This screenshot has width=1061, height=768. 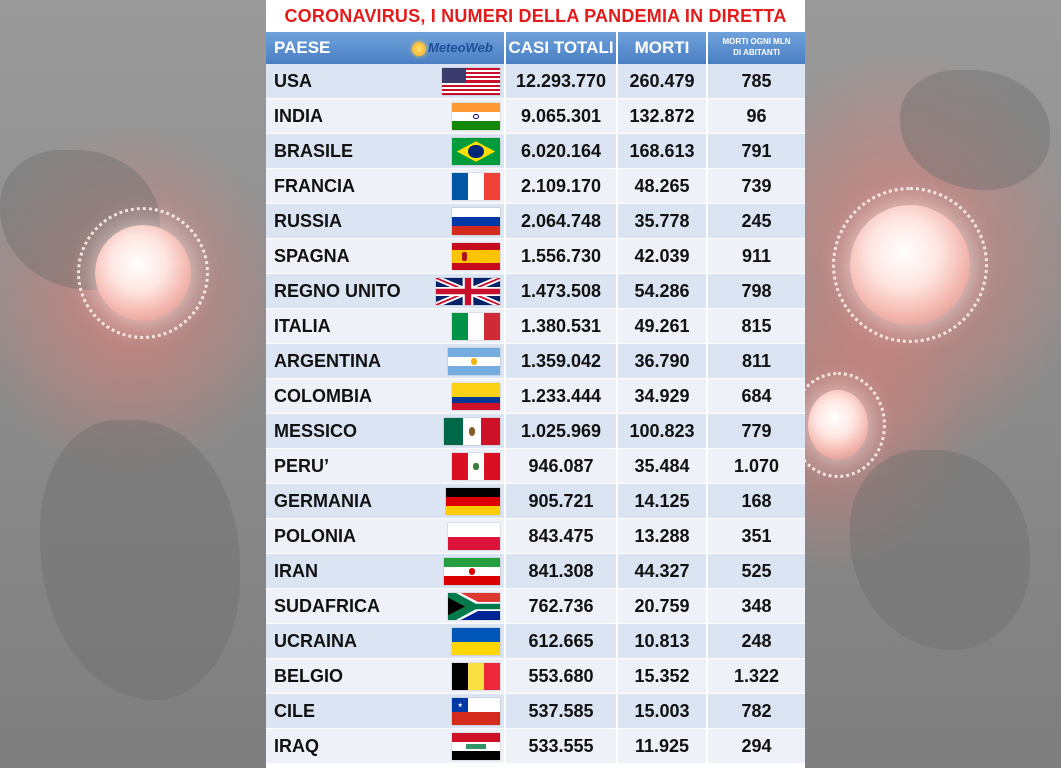 What do you see at coordinates (756, 571) in the screenshot?
I see `deaths-per-million: 525` at bounding box center [756, 571].